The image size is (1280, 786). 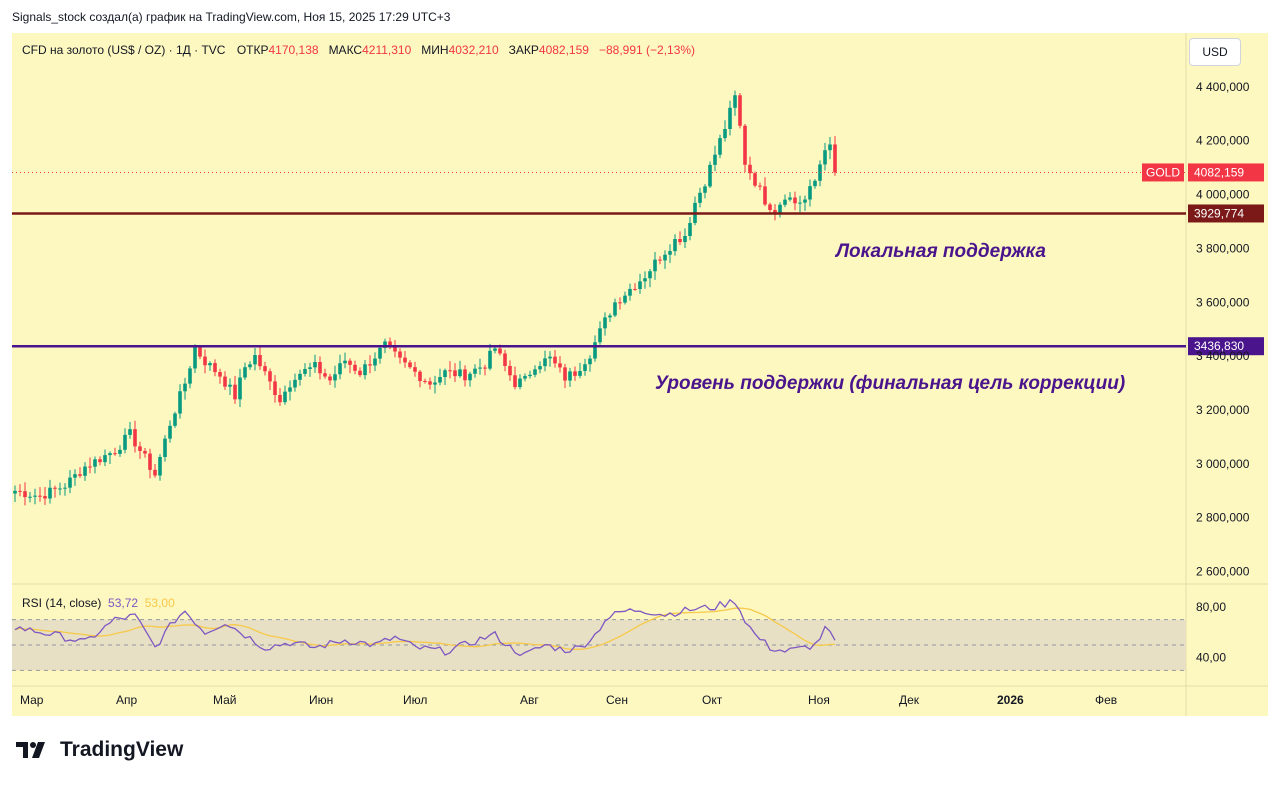 I want to click on rsi-value: 53,72, so click(x=123, y=603).